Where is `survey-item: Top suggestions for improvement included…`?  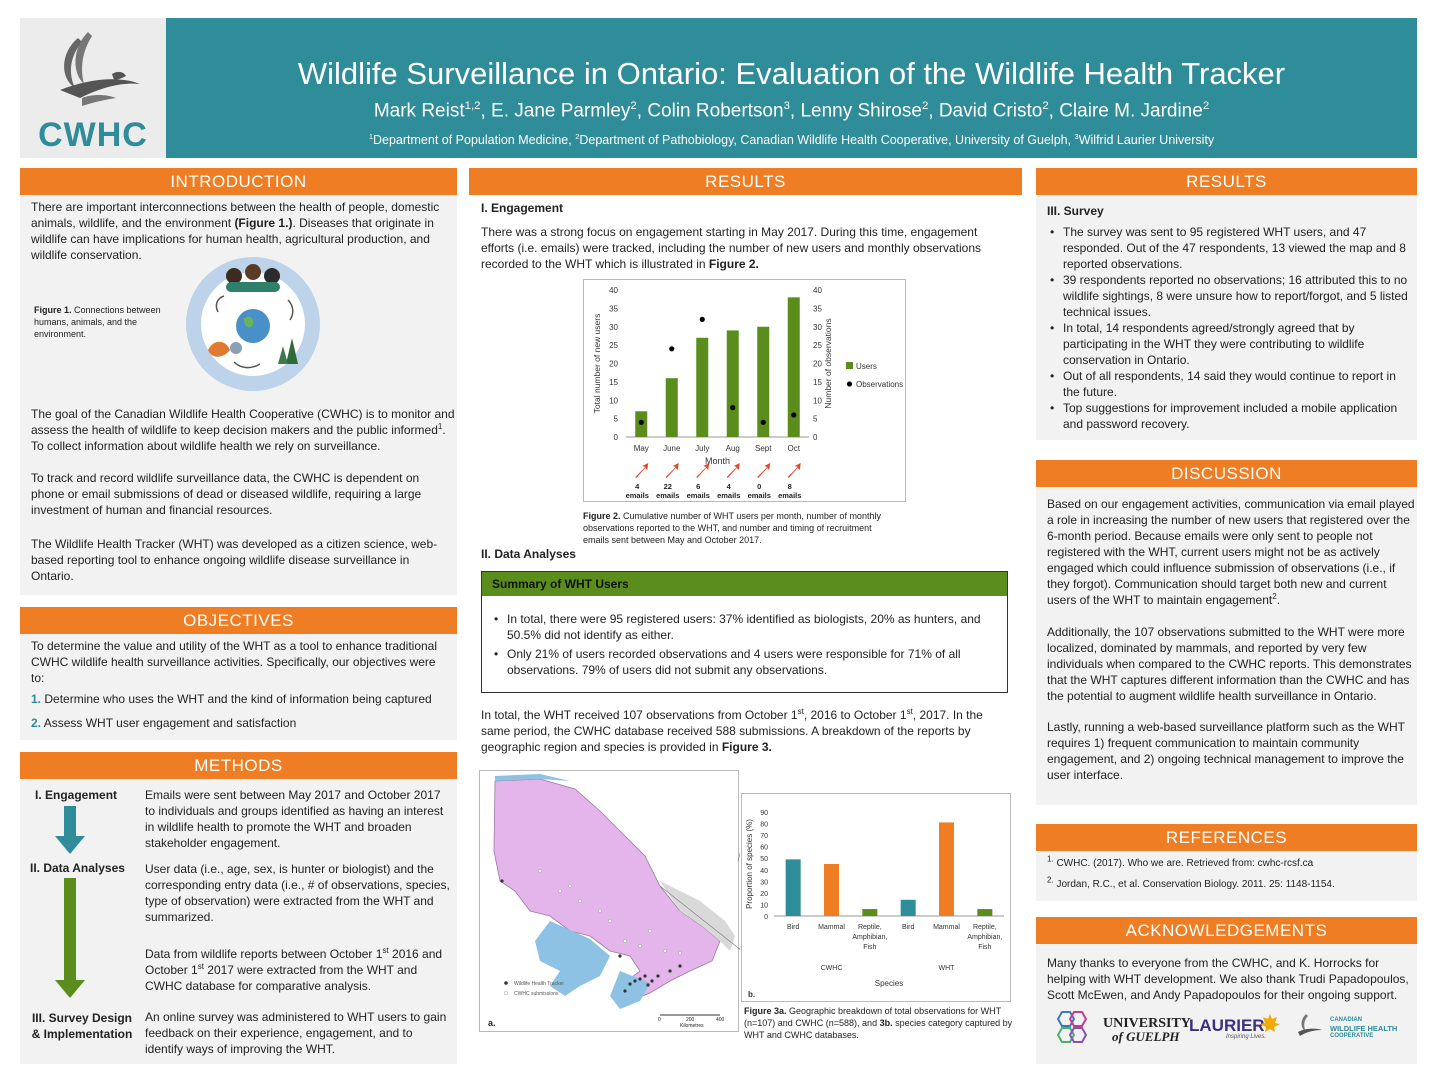 survey-item: Top suggestions for improvement included… is located at coordinates (1228, 416).